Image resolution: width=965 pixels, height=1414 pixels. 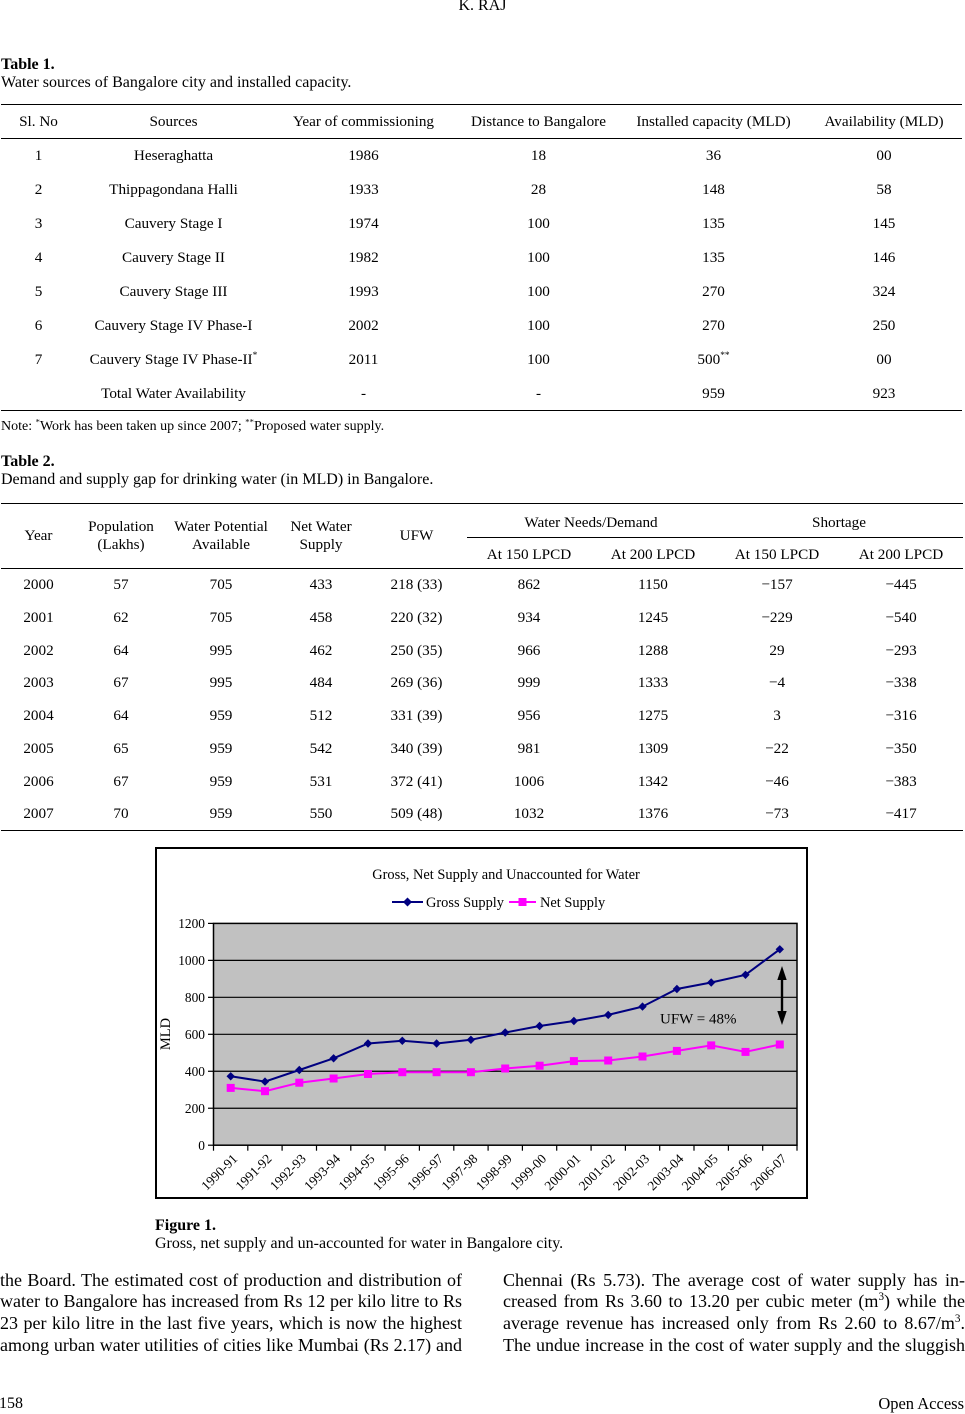 What do you see at coordinates (191, 923) in the screenshot?
I see `svg-text: 1200` at bounding box center [191, 923].